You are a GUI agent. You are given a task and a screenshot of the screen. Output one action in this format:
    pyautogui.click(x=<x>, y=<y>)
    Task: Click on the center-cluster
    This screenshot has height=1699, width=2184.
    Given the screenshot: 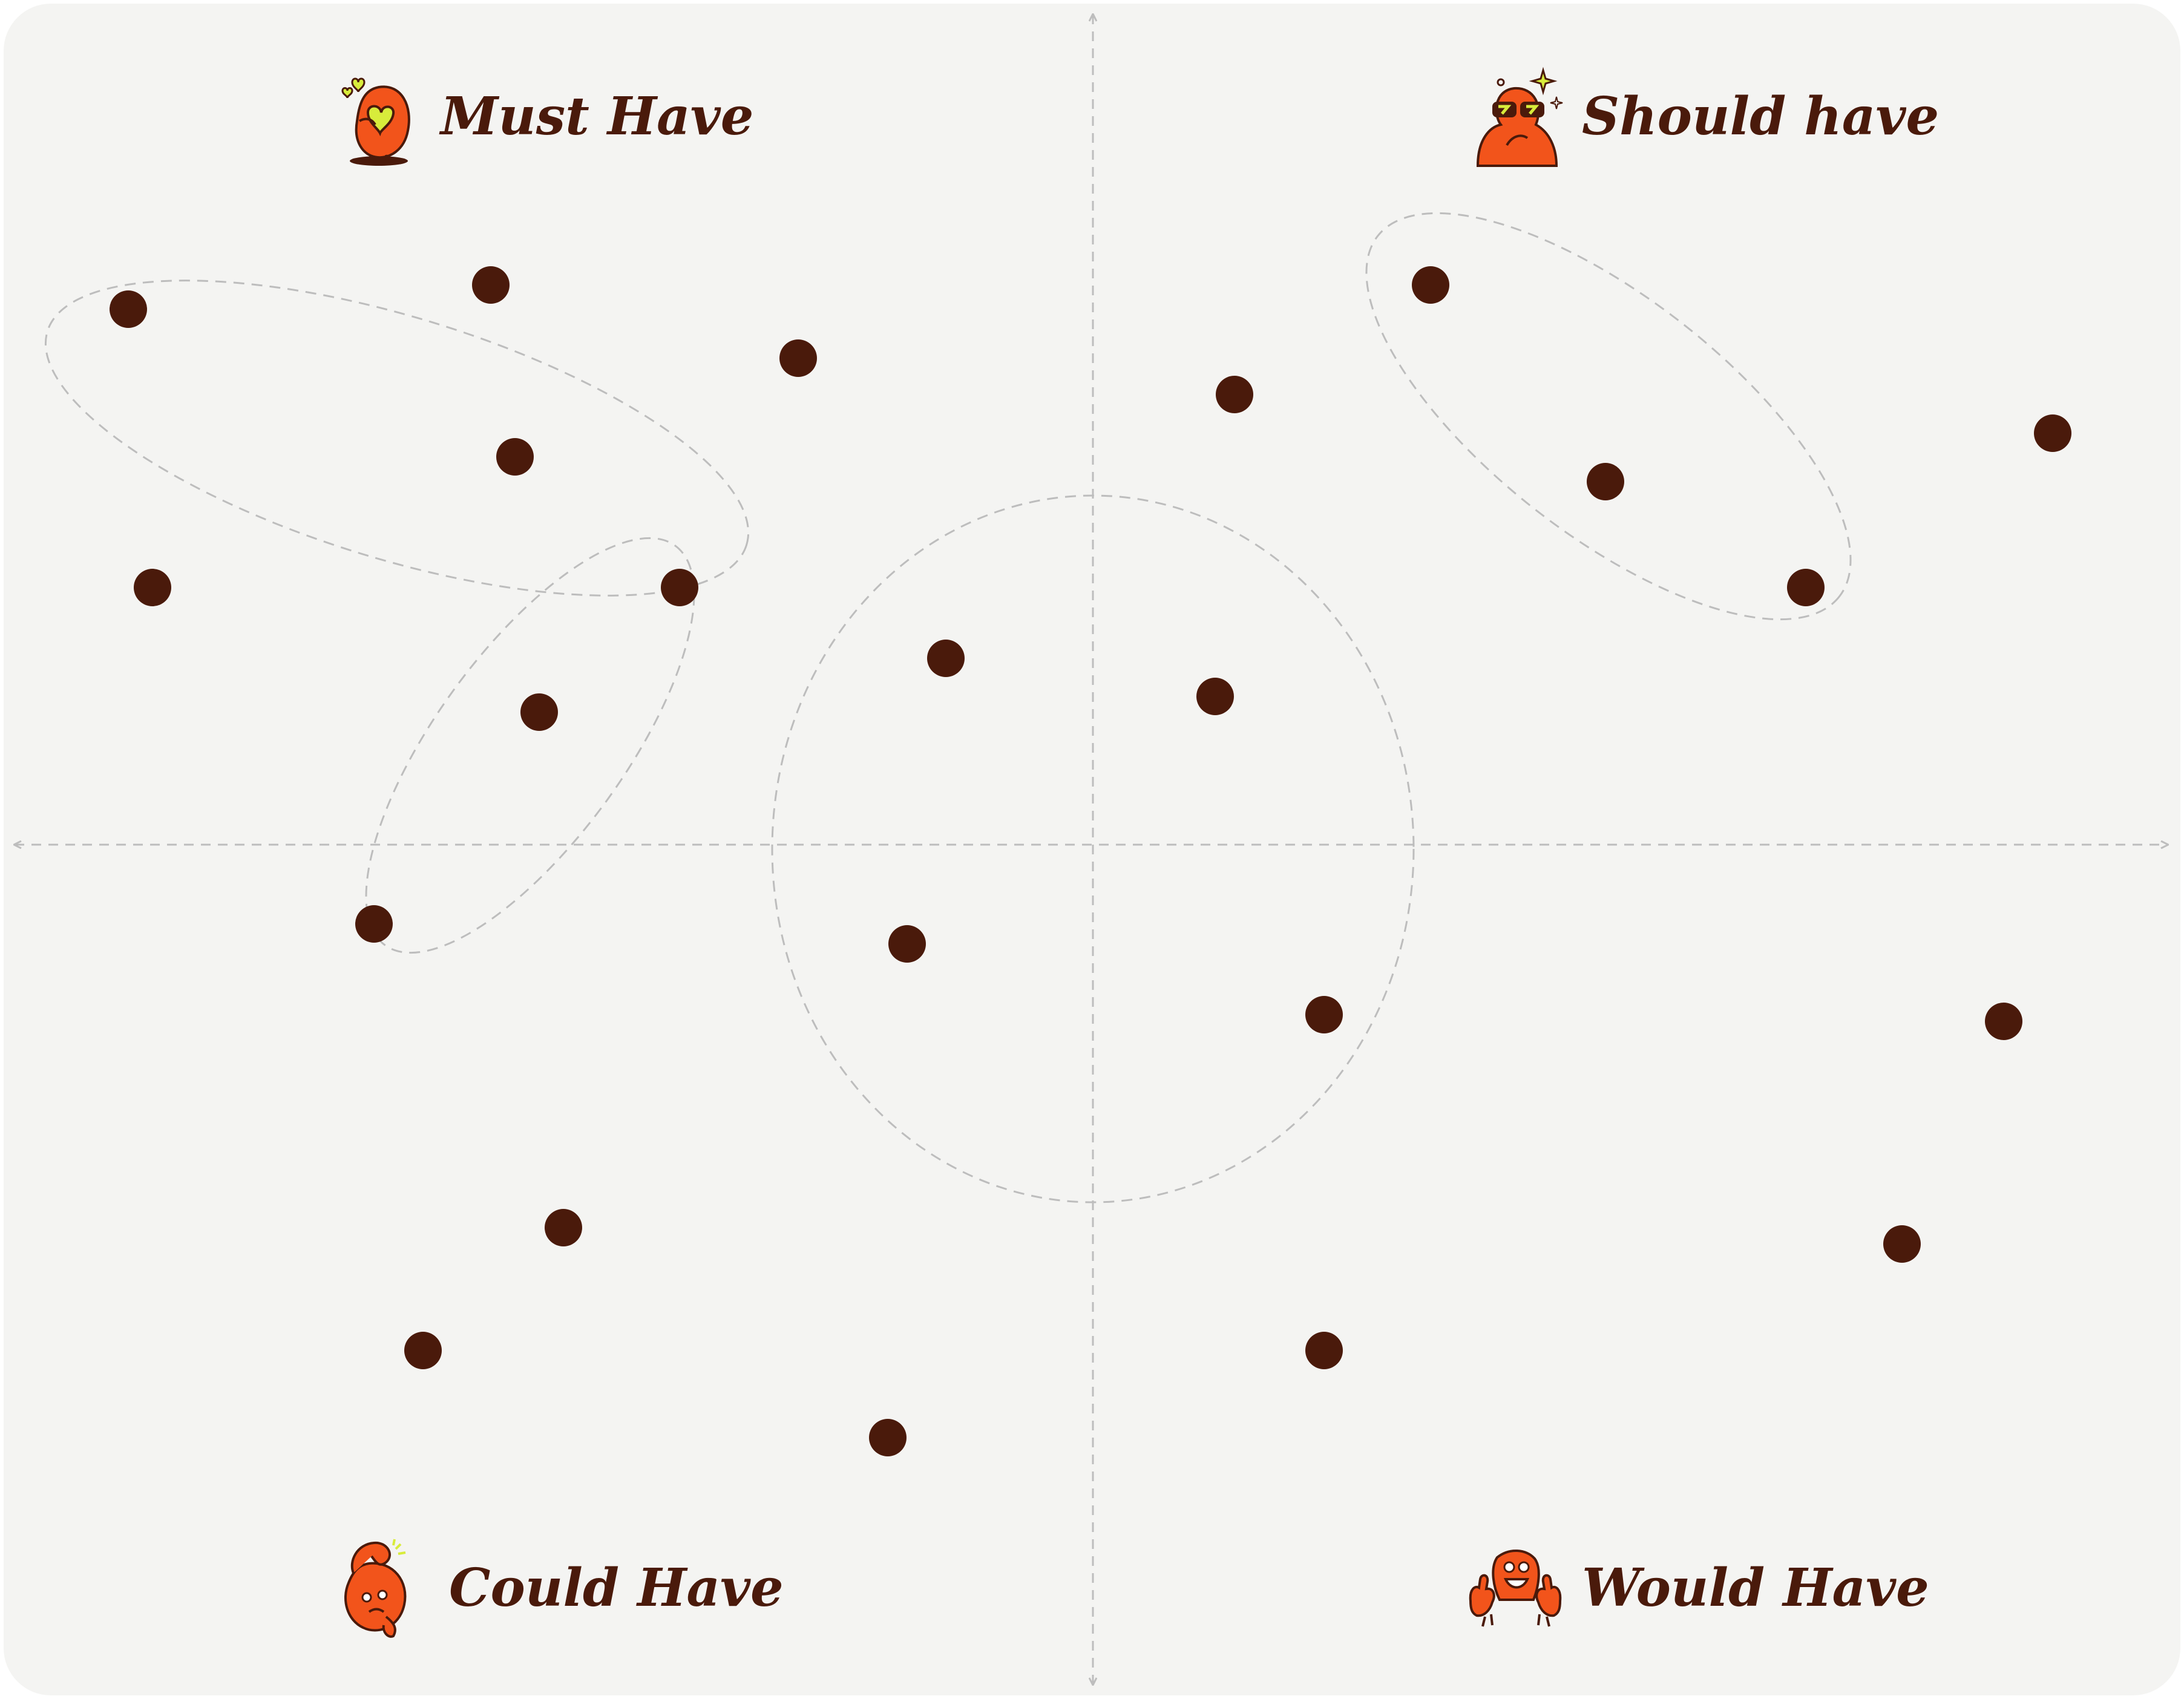 What is the action you would take?
    pyautogui.click(x=1093, y=848)
    